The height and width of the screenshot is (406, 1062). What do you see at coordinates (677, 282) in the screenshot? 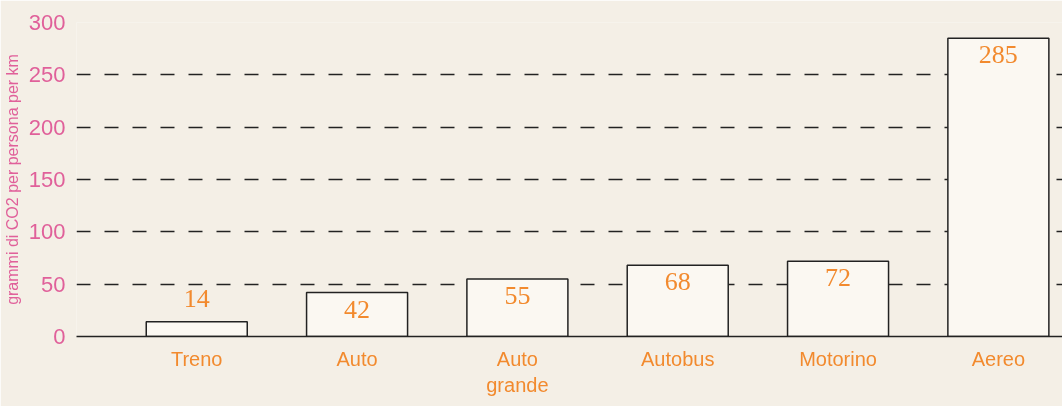
I see `data-label: 68` at bounding box center [677, 282].